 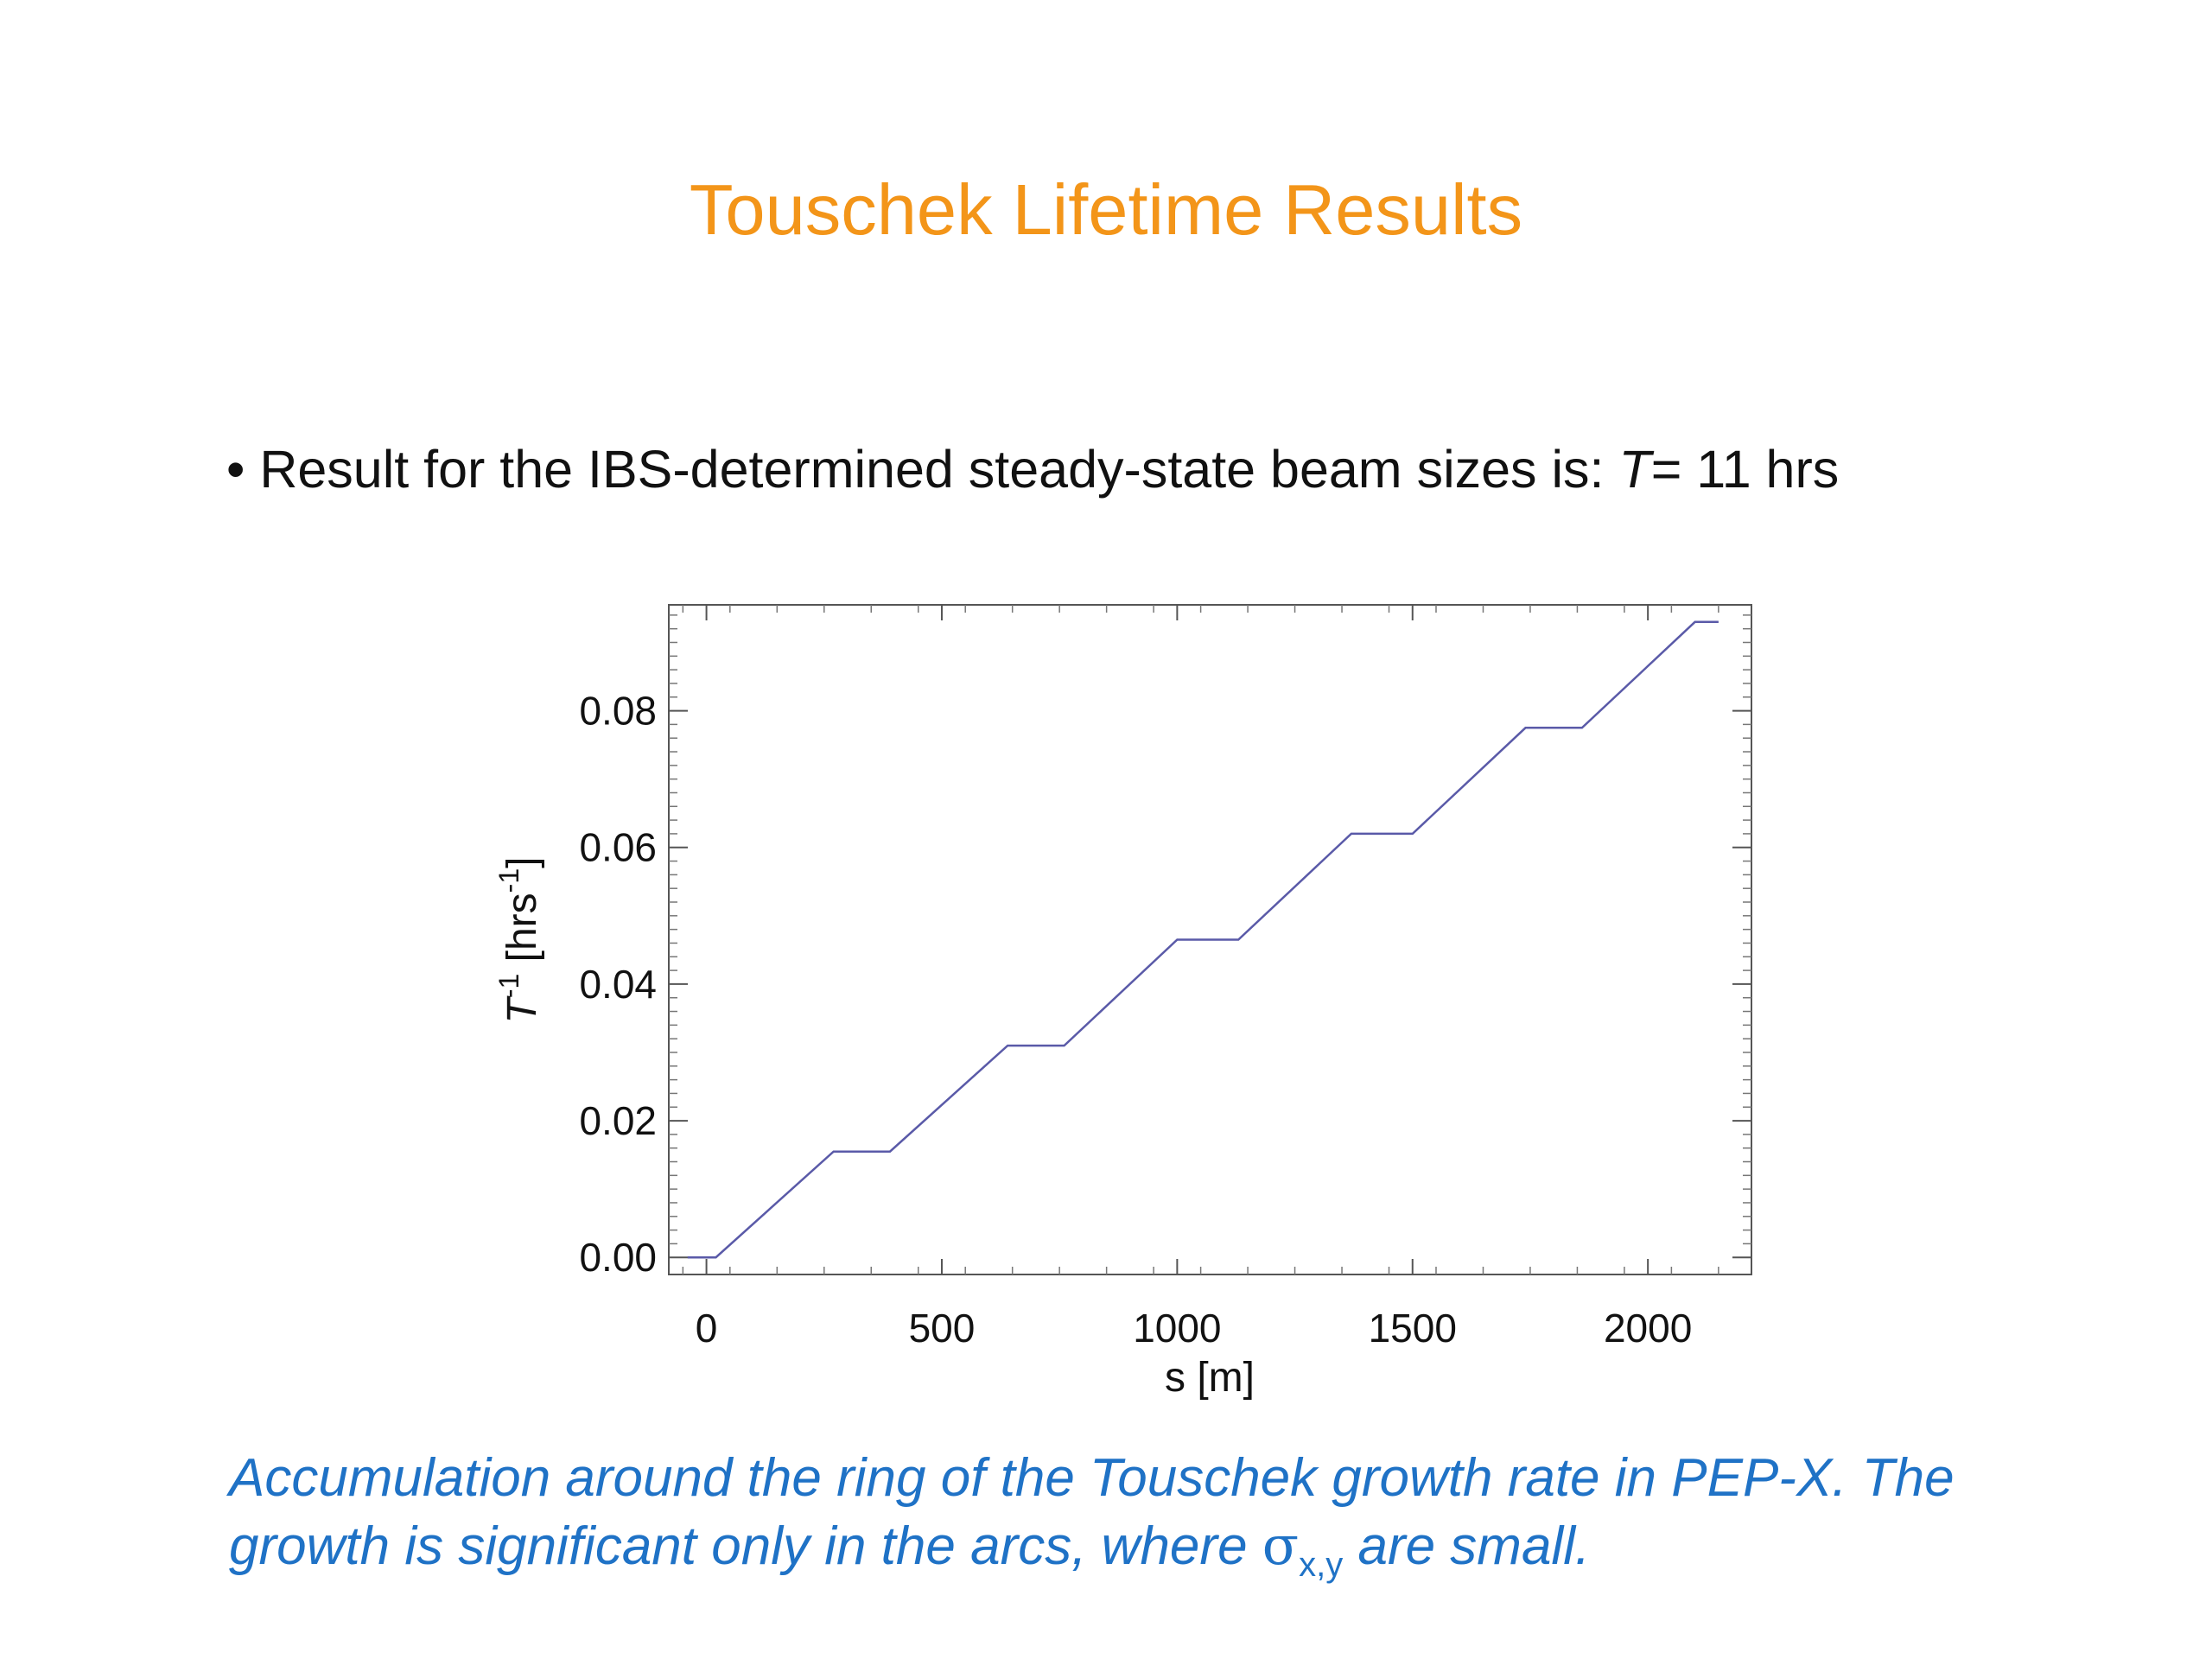 I want to click on y-axis-label: T-1 [hrs-1], so click(x=519, y=940).